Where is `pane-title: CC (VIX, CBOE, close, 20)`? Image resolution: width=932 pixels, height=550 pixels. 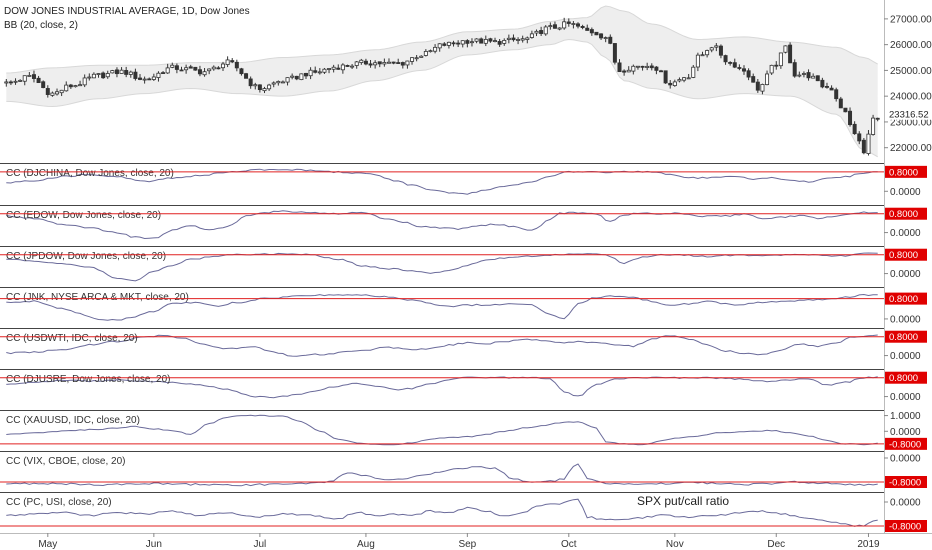
pane-title: CC (VIX, CBOE, close, 20) is located at coordinates (65, 461).